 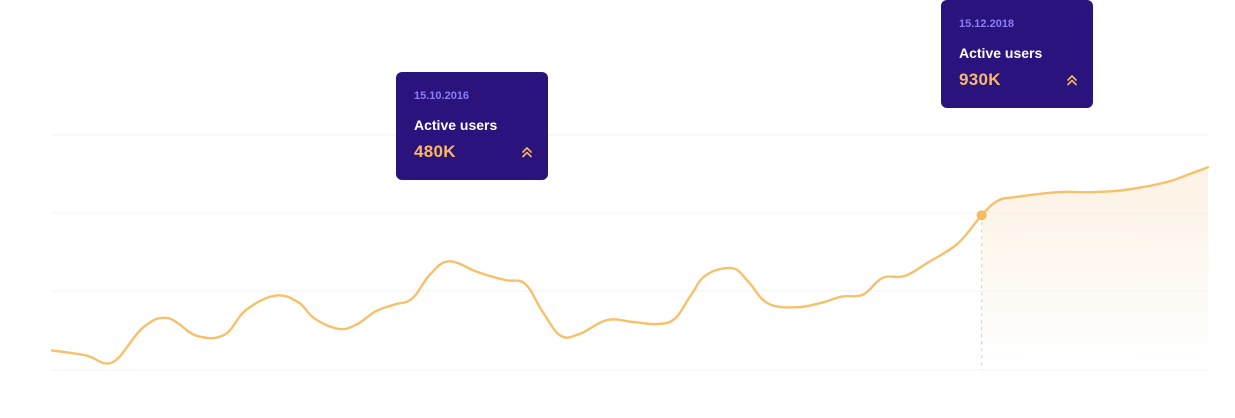 What do you see at coordinates (435, 151) in the screenshot?
I see `tooltip-value: 480K` at bounding box center [435, 151].